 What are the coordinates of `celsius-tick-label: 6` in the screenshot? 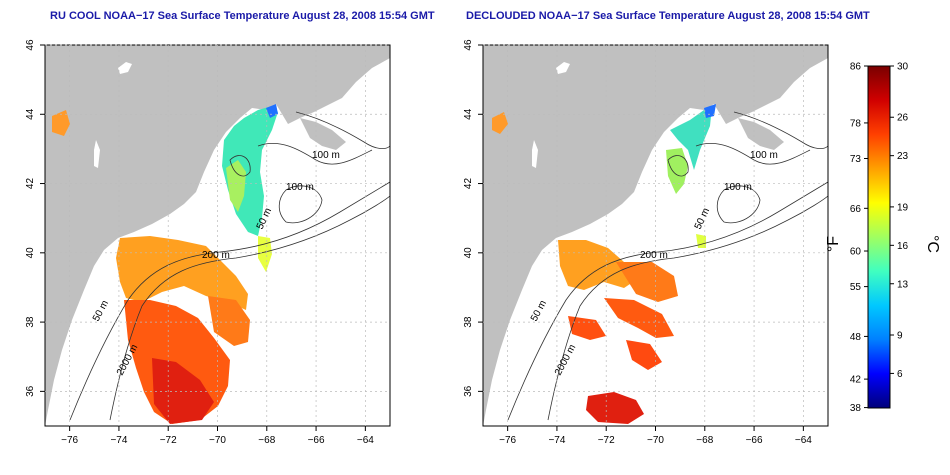 It's located at (900, 374).